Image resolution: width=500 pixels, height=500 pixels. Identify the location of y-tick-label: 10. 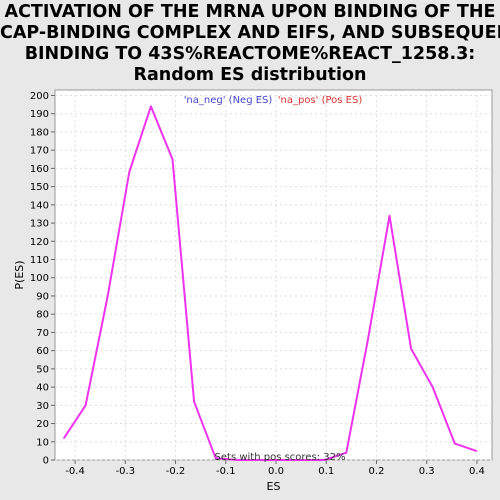
(42, 442).